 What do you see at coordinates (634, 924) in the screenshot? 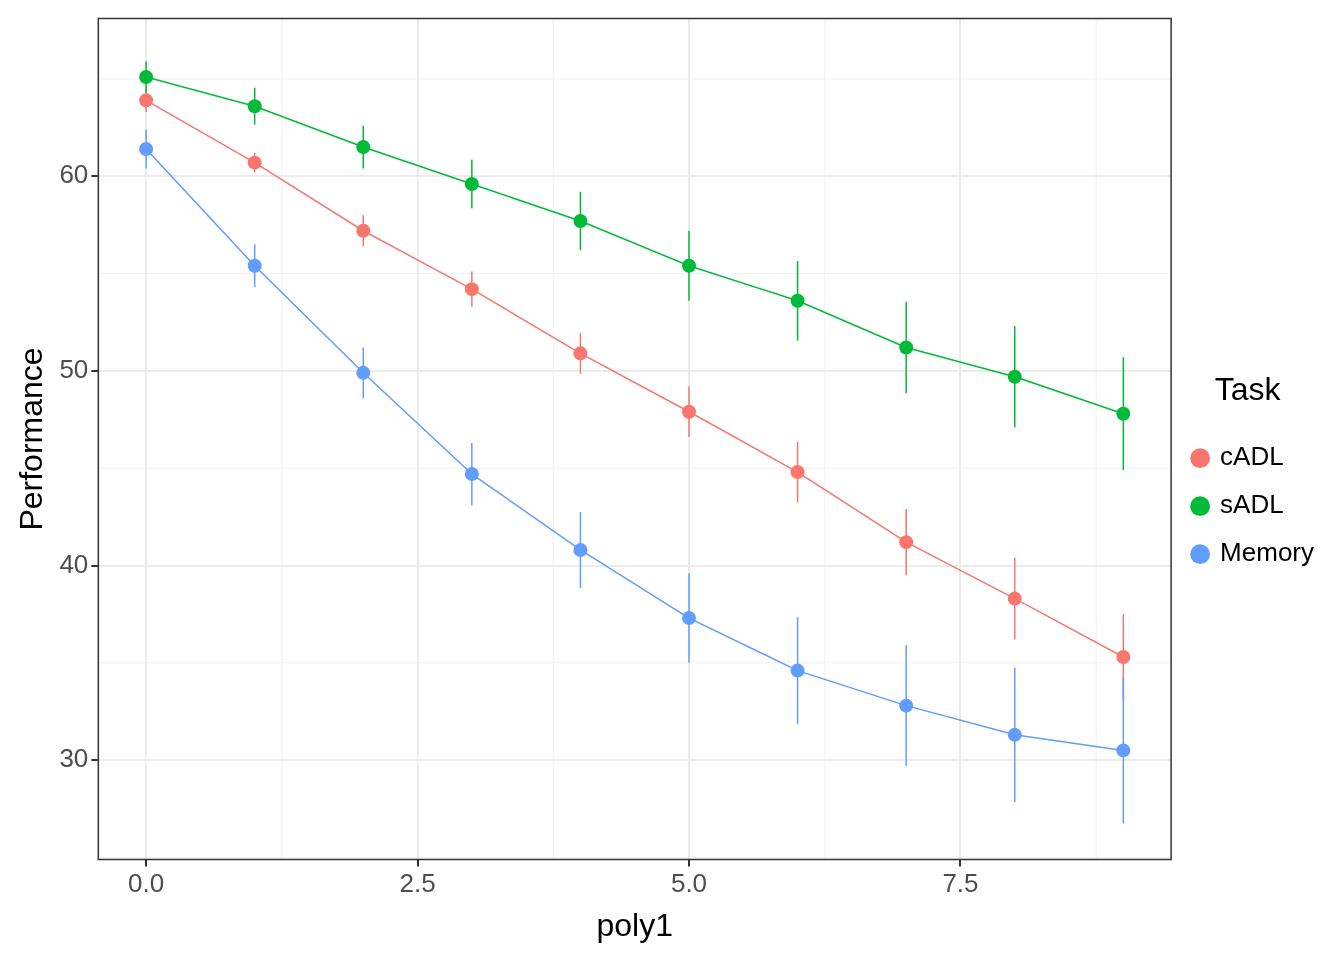
I see `x-axis-title: poly1` at bounding box center [634, 924].